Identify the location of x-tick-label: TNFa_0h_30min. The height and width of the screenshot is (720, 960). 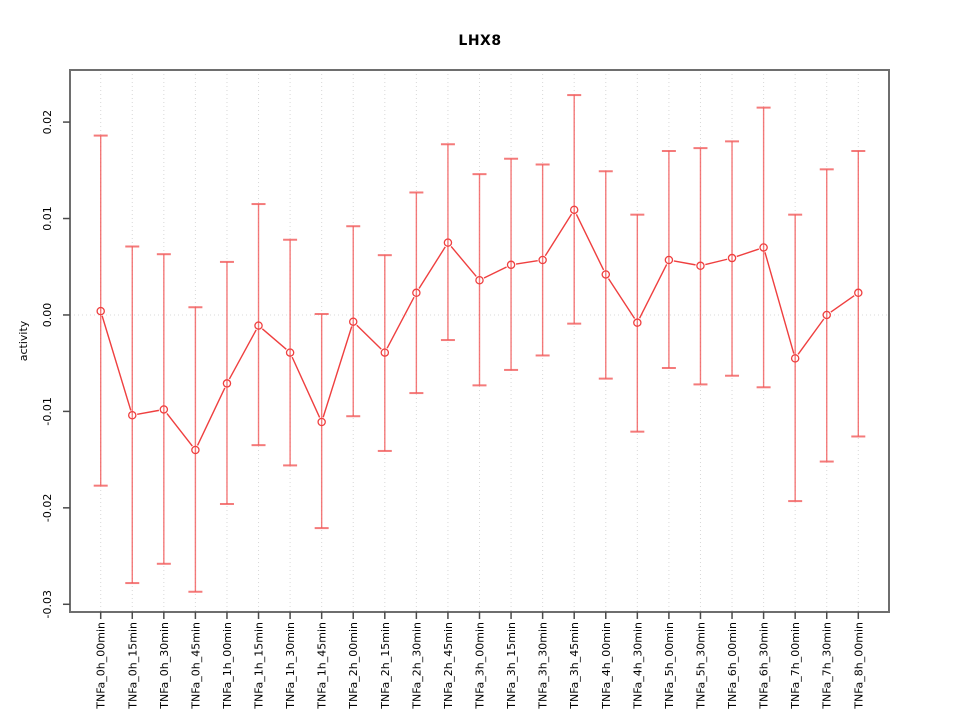
(164, 666).